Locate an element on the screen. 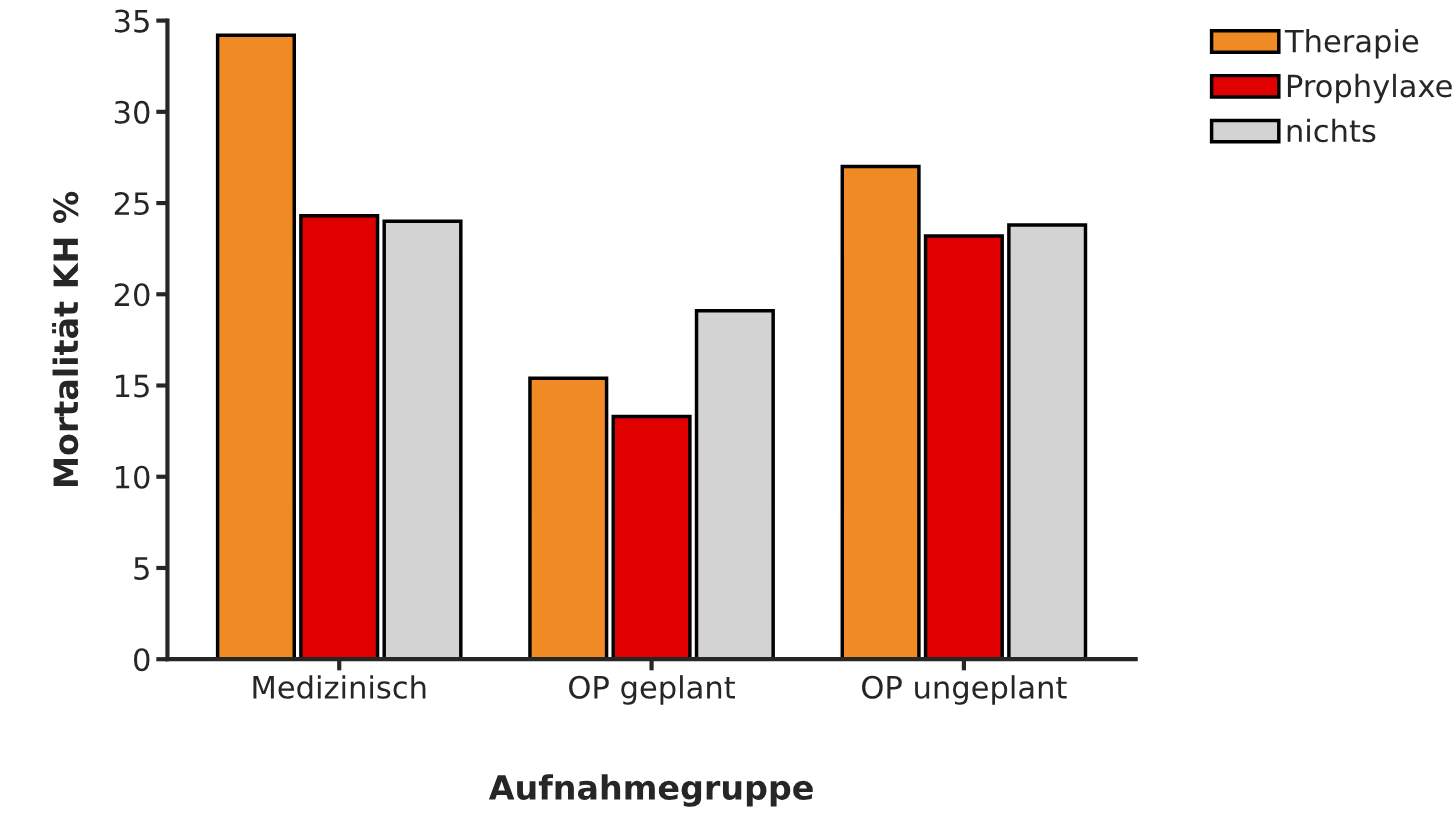 This screenshot has height=824, width=1456. y-tick-label: 25 is located at coordinates (131, 203).